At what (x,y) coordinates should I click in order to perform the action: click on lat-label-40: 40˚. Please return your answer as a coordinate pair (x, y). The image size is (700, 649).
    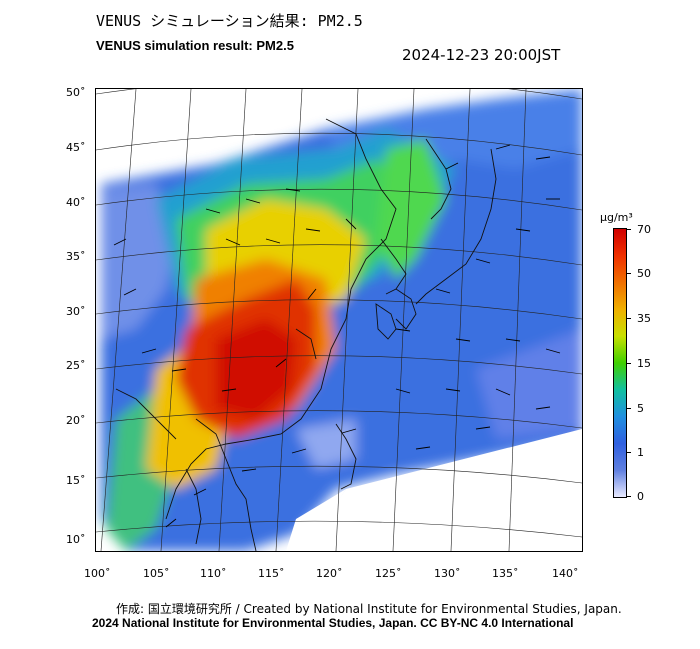
    Looking at the image, I should click on (76, 202).